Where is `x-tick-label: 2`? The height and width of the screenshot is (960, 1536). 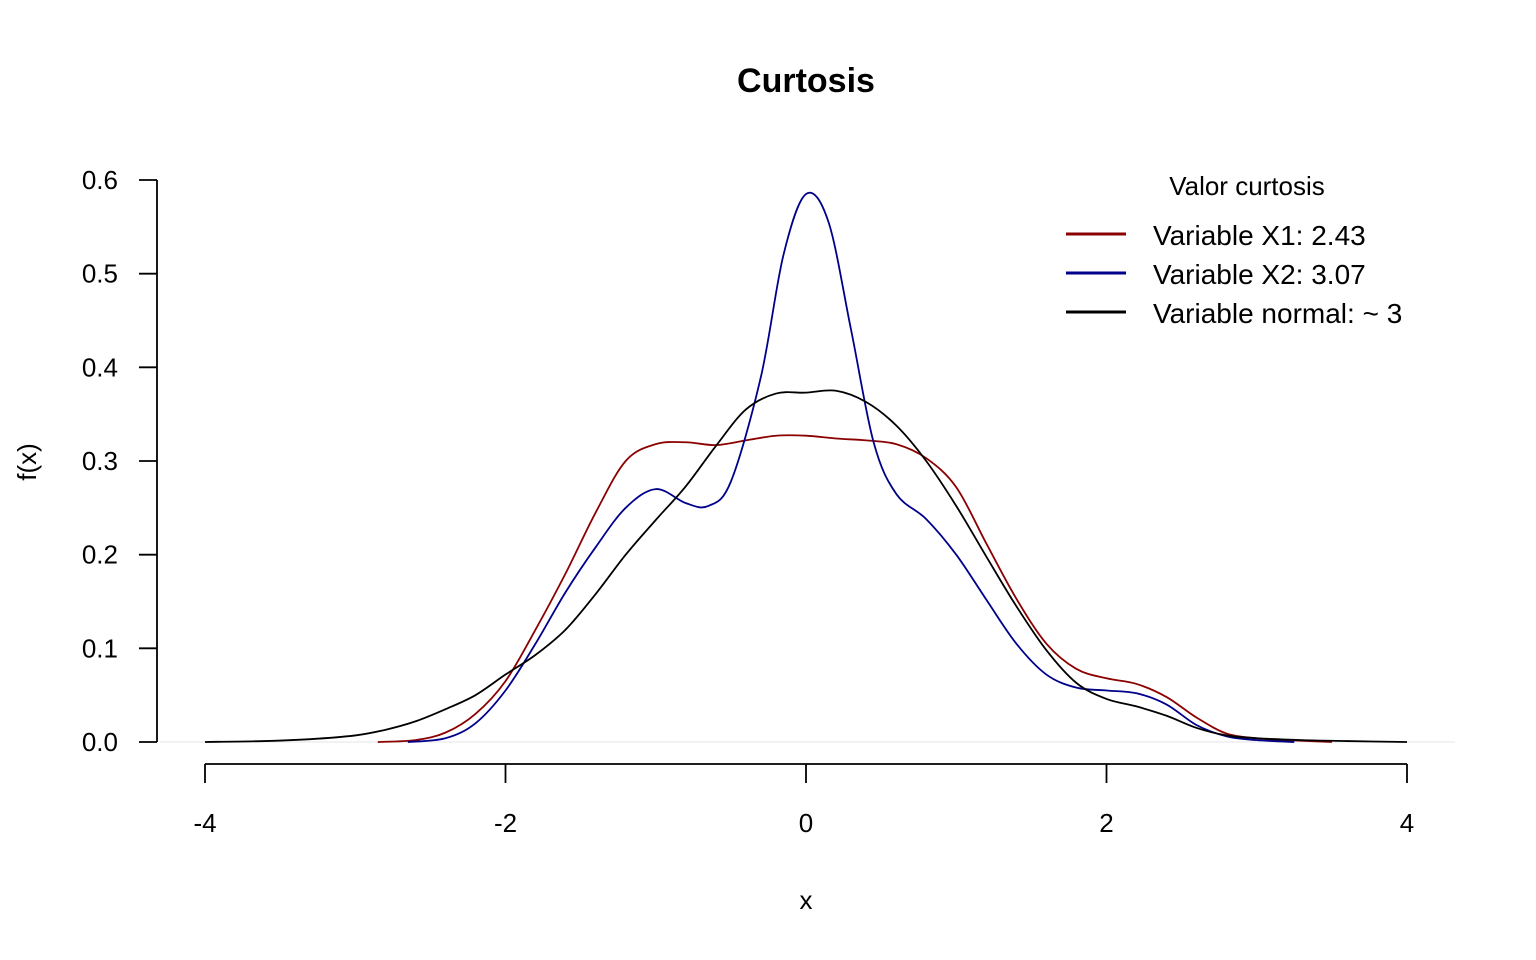
x-tick-label: 2 is located at coordinates (1106, 823).